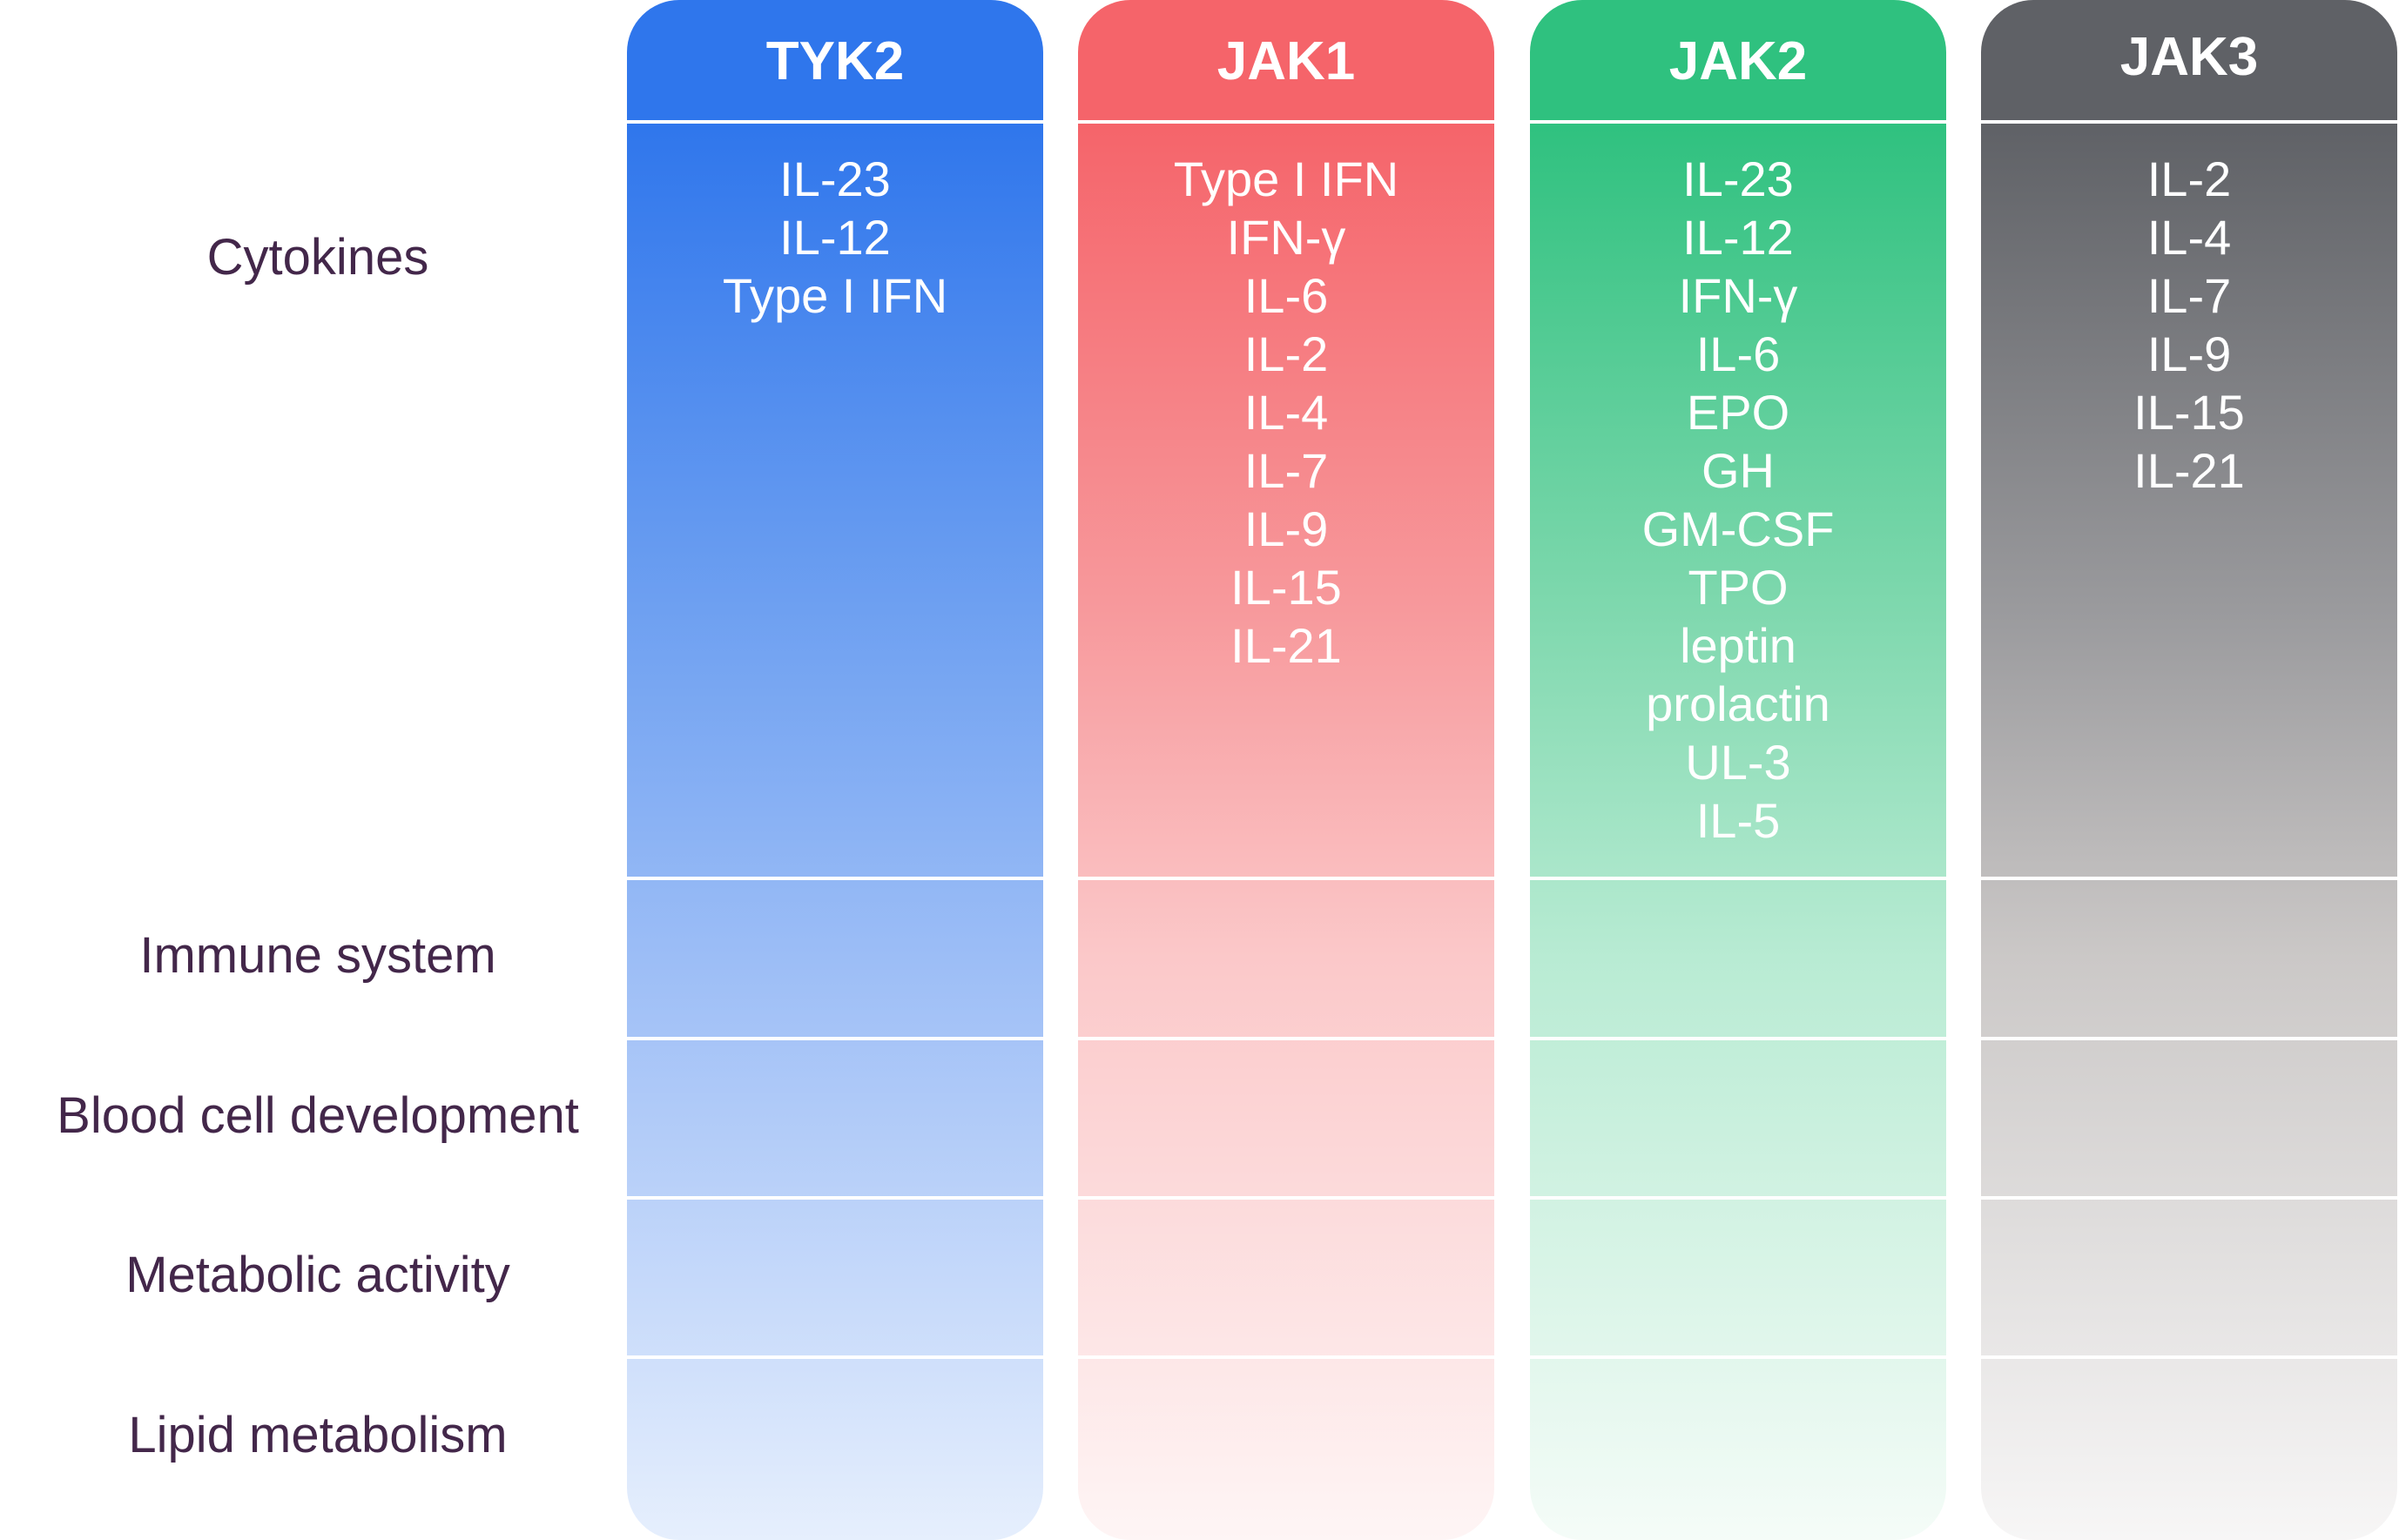 This screenshot has height=1540, width=2399. Describe the element at coordinates (1738, 528) in the screenshot. I see `cytokine-item: GM-CSF` at that location.